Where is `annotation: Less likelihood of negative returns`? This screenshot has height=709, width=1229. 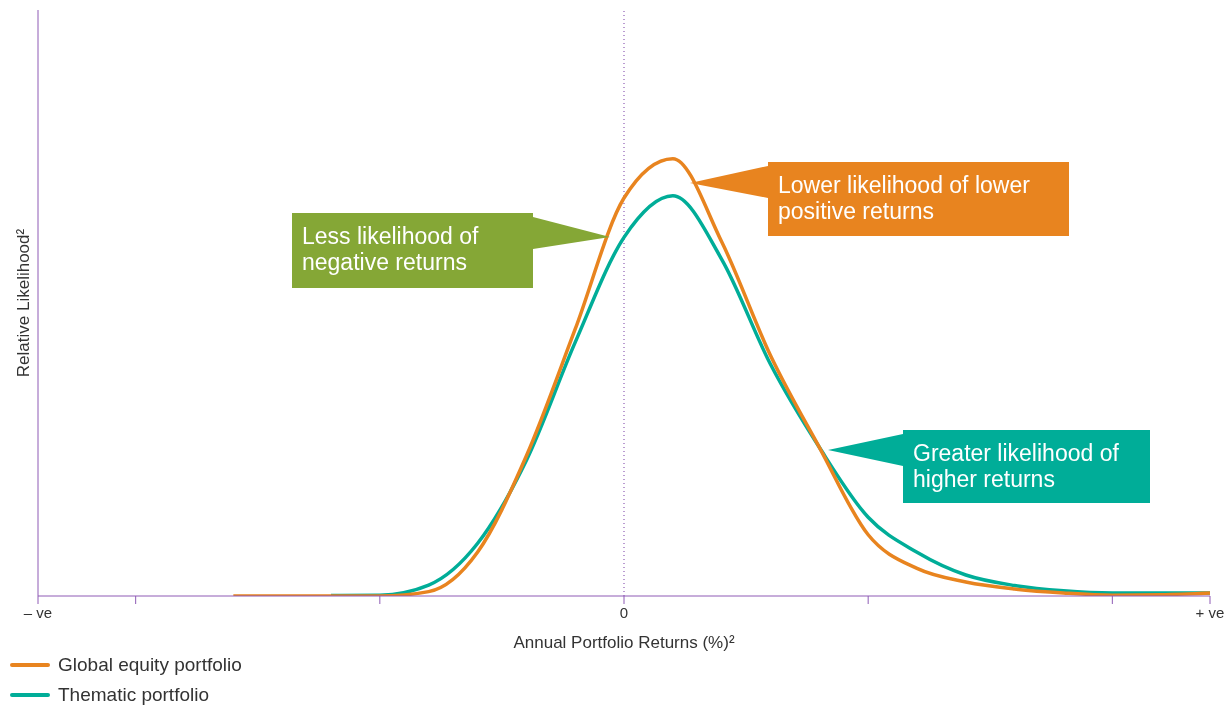 annotation: Less likelihood of negative returns is located at coordinates (412, 250).